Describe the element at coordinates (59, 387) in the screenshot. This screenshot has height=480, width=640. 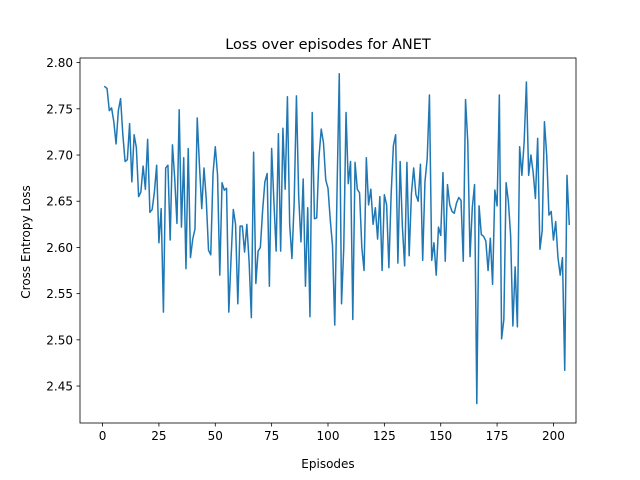
I see `y-tick-label: 2.45` at that location.